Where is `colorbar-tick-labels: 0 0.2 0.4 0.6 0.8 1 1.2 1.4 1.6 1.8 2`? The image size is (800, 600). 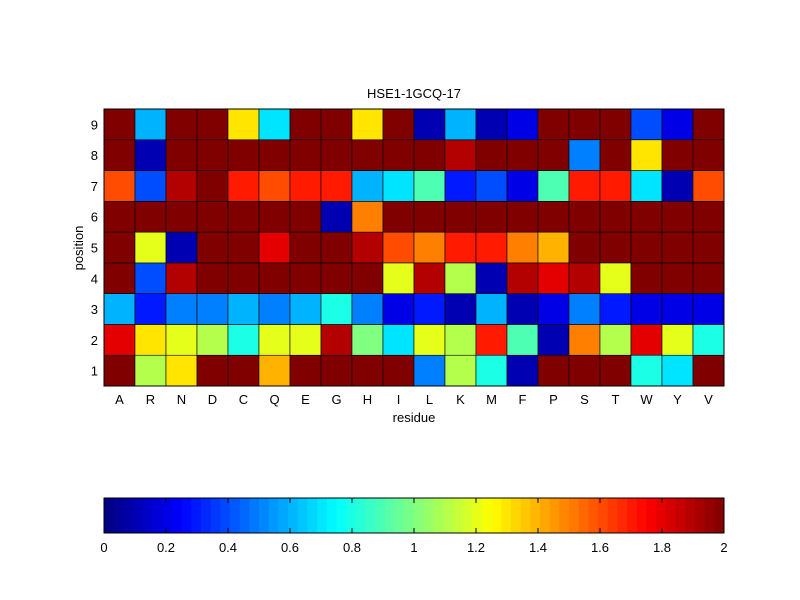 colorbar-tick-labels: 0 0.2 0.4 0.6 0.8 1 1.2 1.4 1.6 1.8 2 is located at coordinates (414, 526).